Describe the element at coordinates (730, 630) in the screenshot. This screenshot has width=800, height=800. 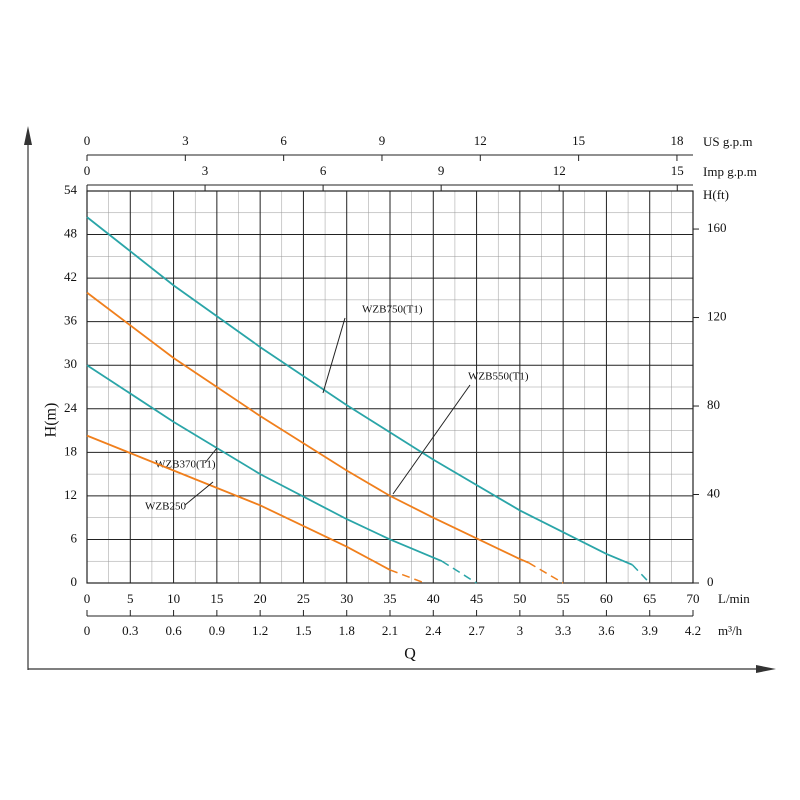
I see `extra-axis-label: m³/h` at that location.